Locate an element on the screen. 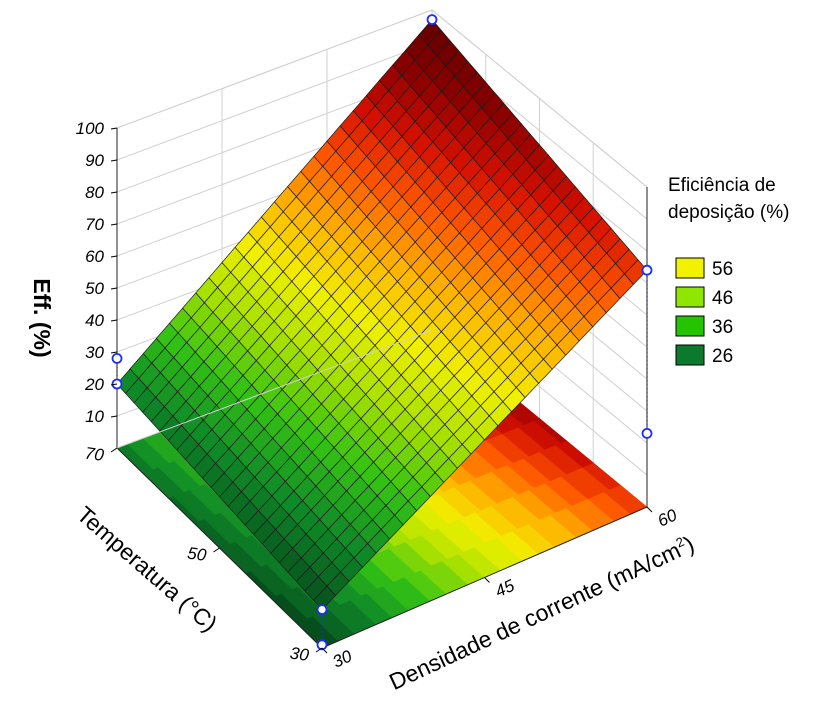 This screenshot has height=721, width=827. z-tick-label: 100 is located at coordinates (90, 128).